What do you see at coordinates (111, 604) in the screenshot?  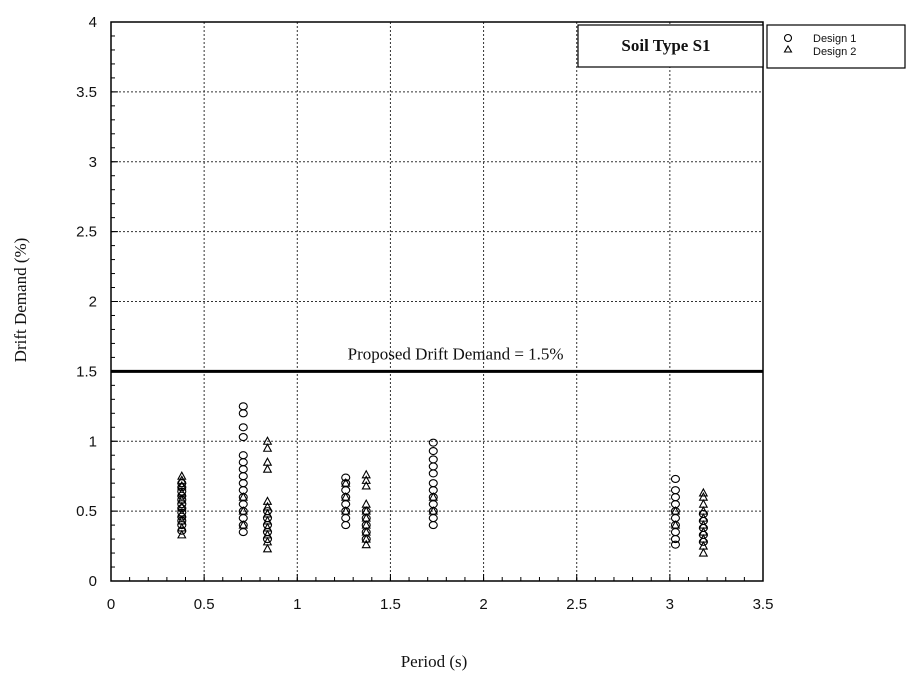 I see `x-tick-label: 0` at bounding box center [111, 604].